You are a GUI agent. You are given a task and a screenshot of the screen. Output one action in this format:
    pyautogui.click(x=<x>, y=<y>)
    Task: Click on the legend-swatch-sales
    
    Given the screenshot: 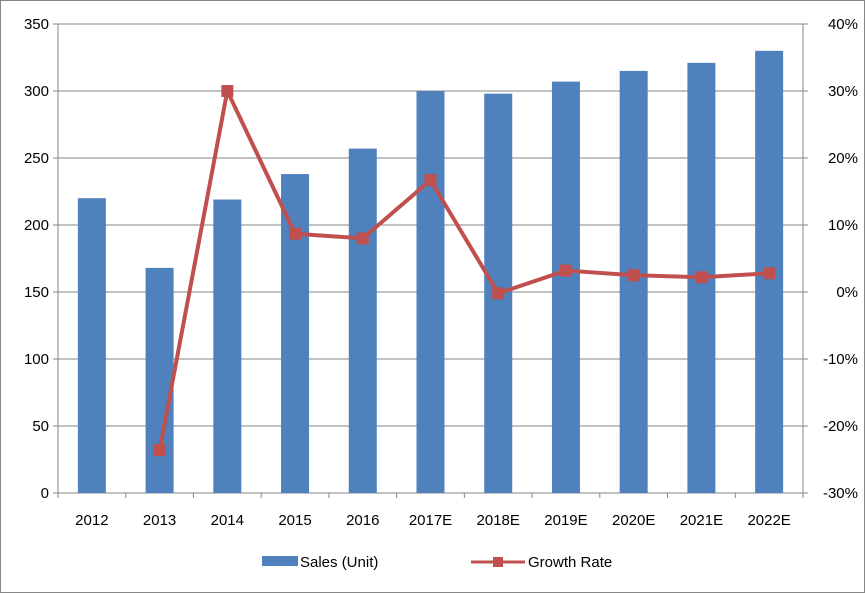 What is the action you would take?
    pyautogui.click(x=280, y=561)
    